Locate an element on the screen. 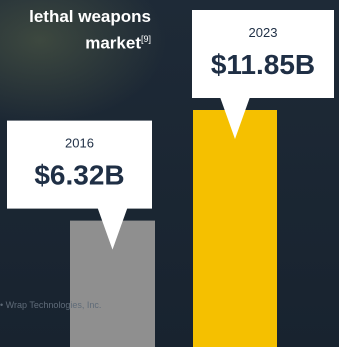  callout-pointer-2016 is located at coordinates (112, 228).